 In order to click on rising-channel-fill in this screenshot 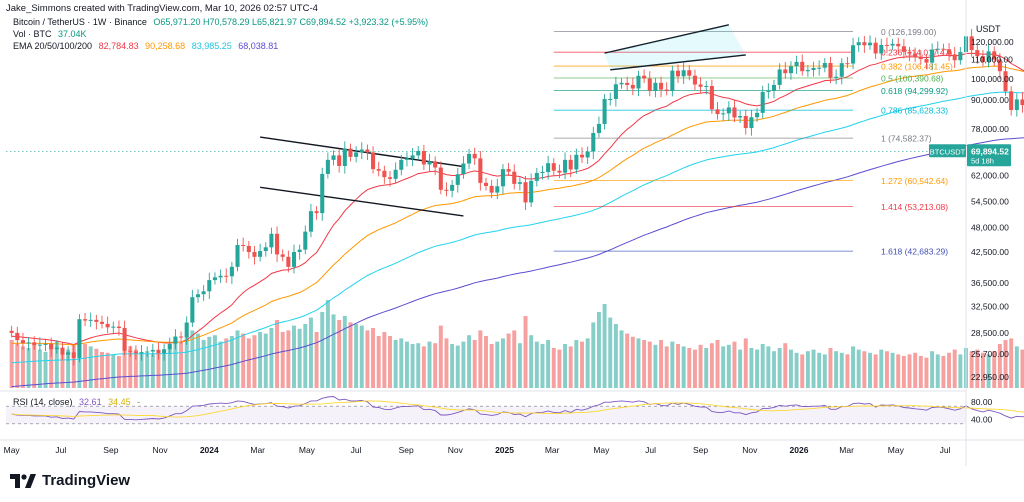, I will do `click(675, 47)`.